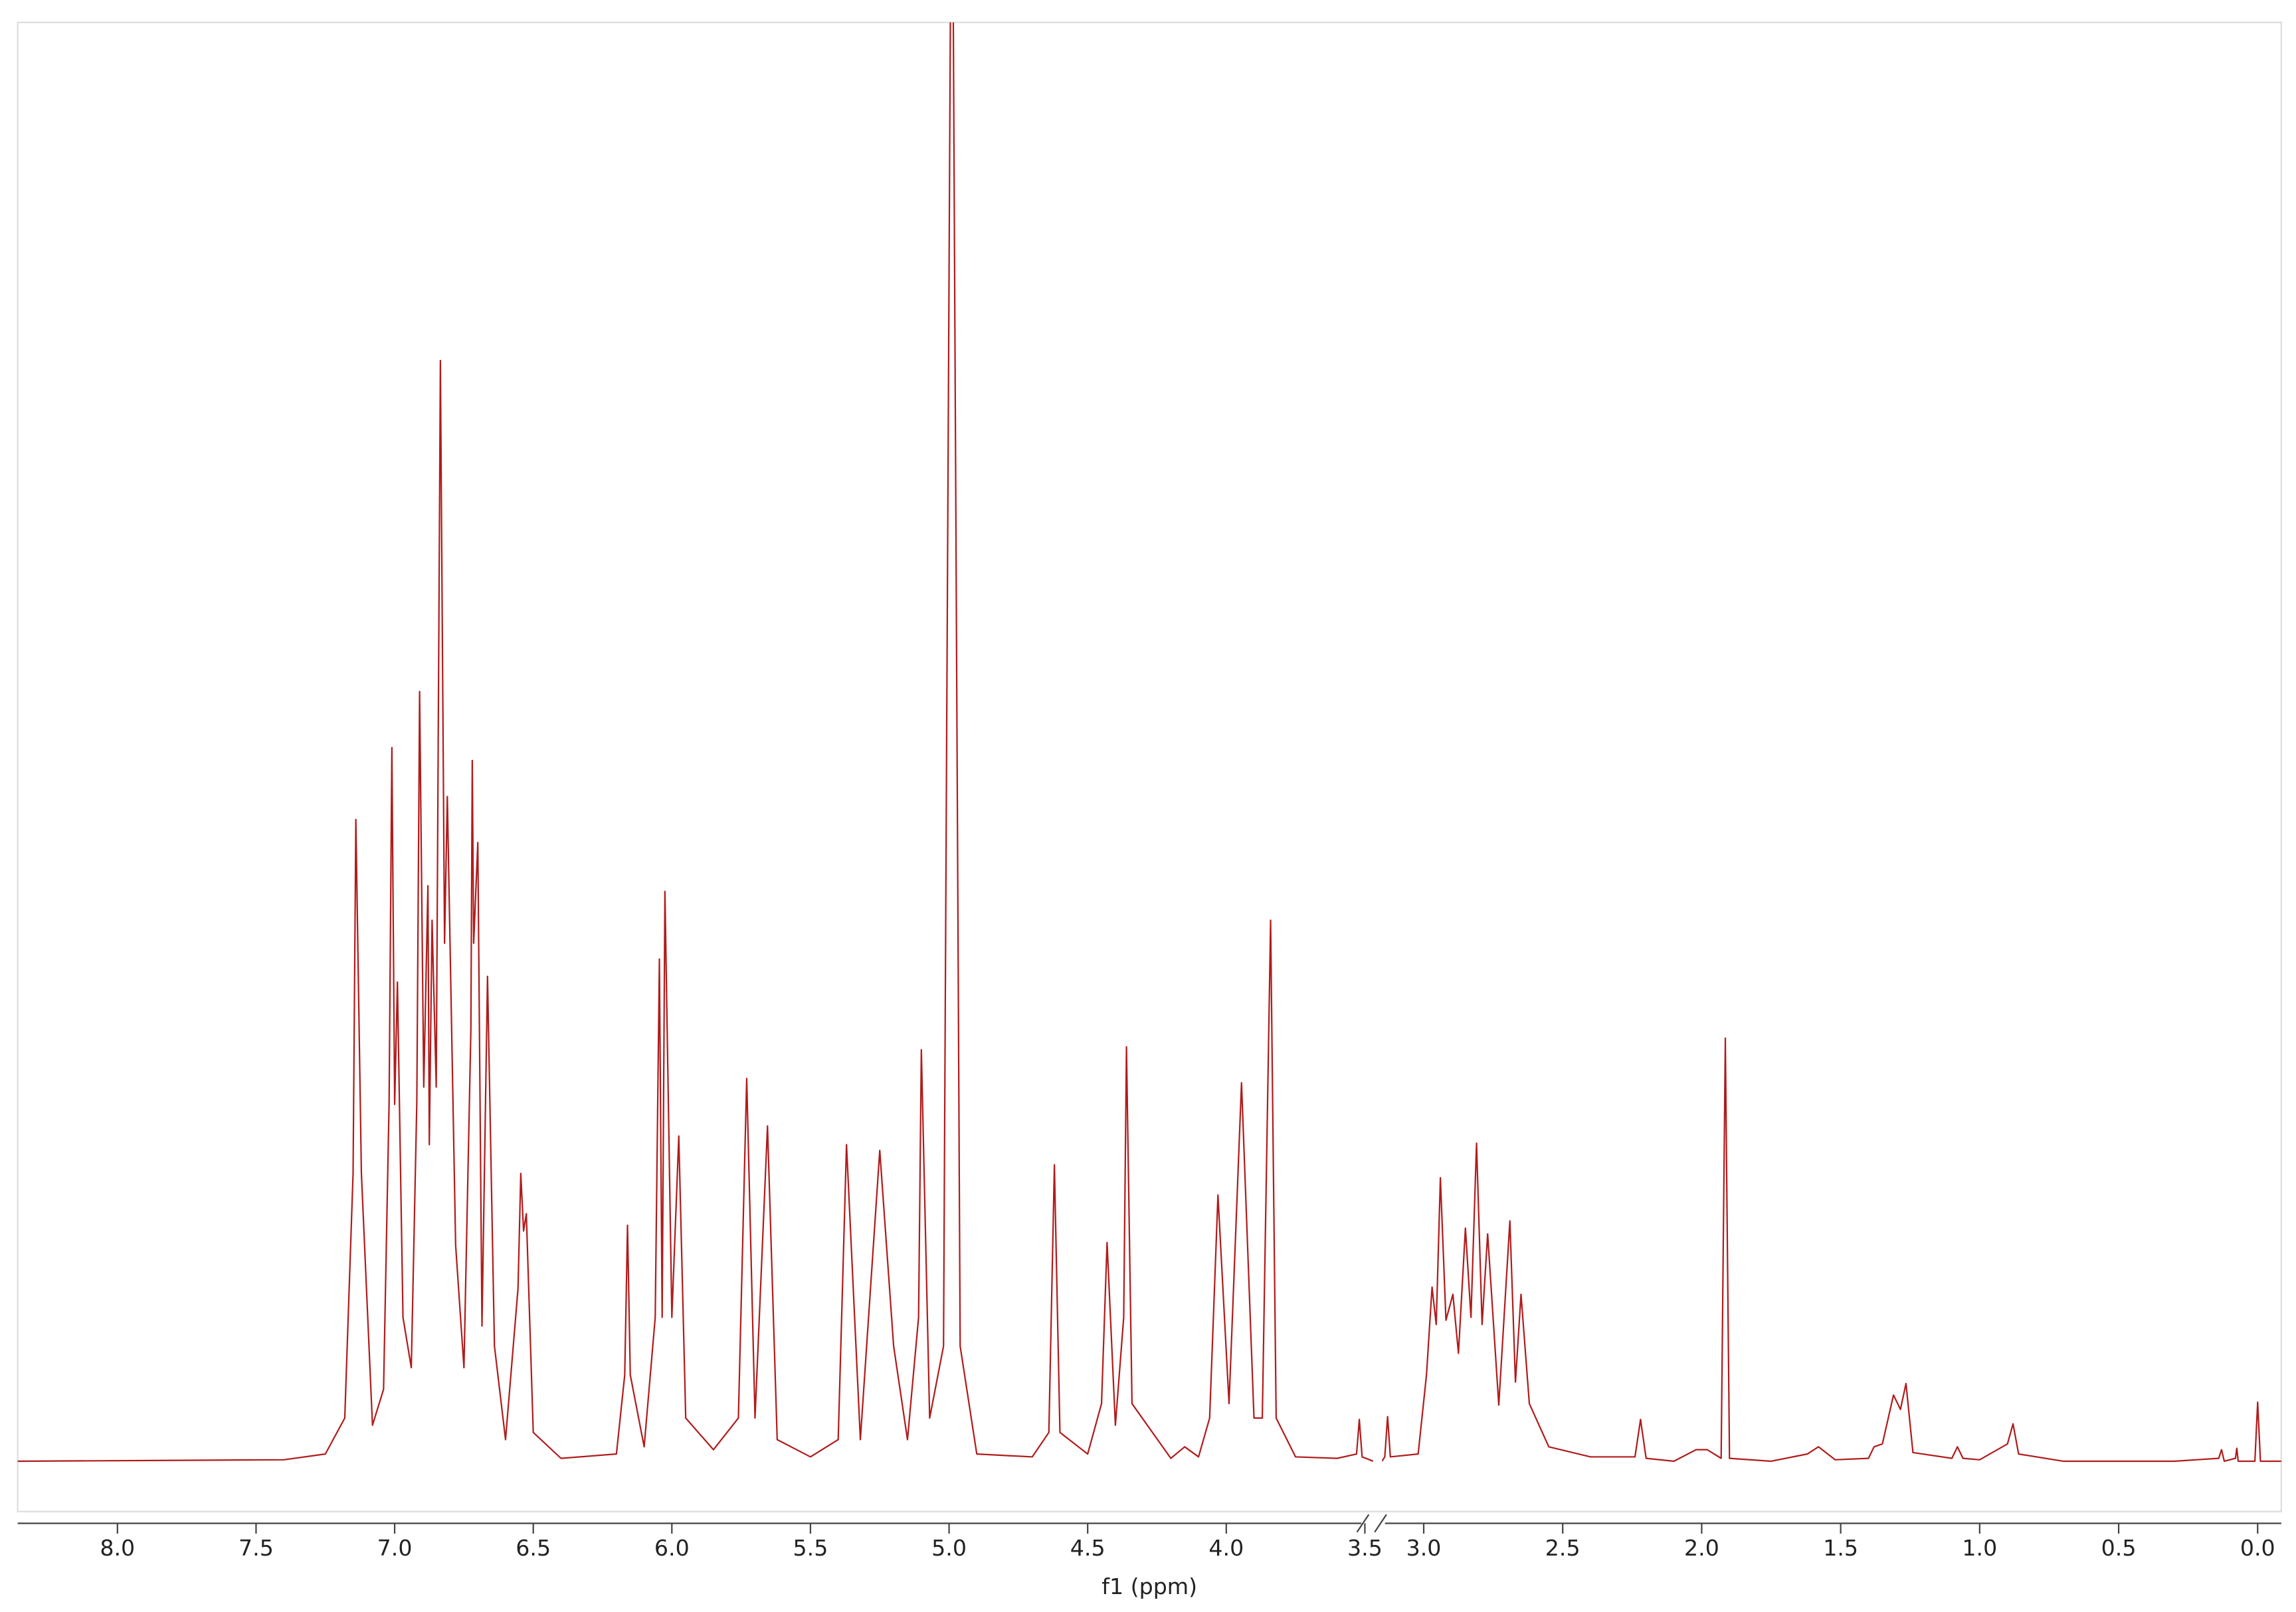  What do you see at coordinates (672, 1548) in the screenshot?
I see `x-tick-label: 6.0` at bounding box center [672, 1548].